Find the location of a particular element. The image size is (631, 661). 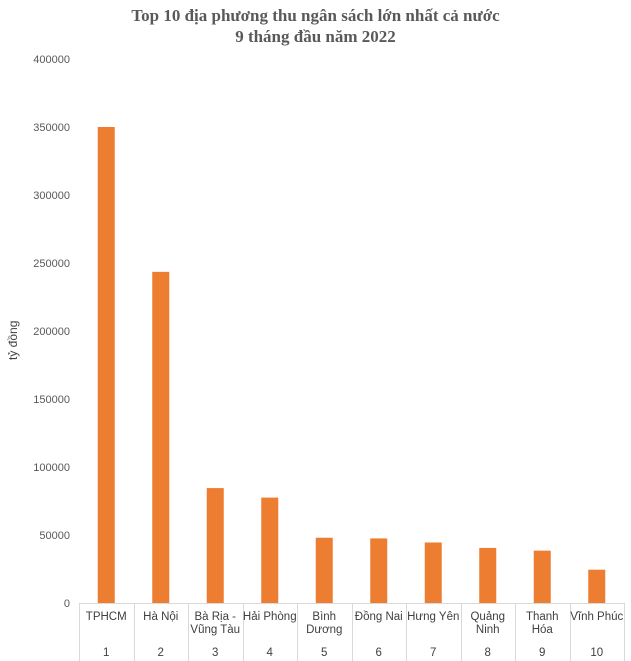

x-tick-label: Hưng Yên is located at coordinates (433, 617).